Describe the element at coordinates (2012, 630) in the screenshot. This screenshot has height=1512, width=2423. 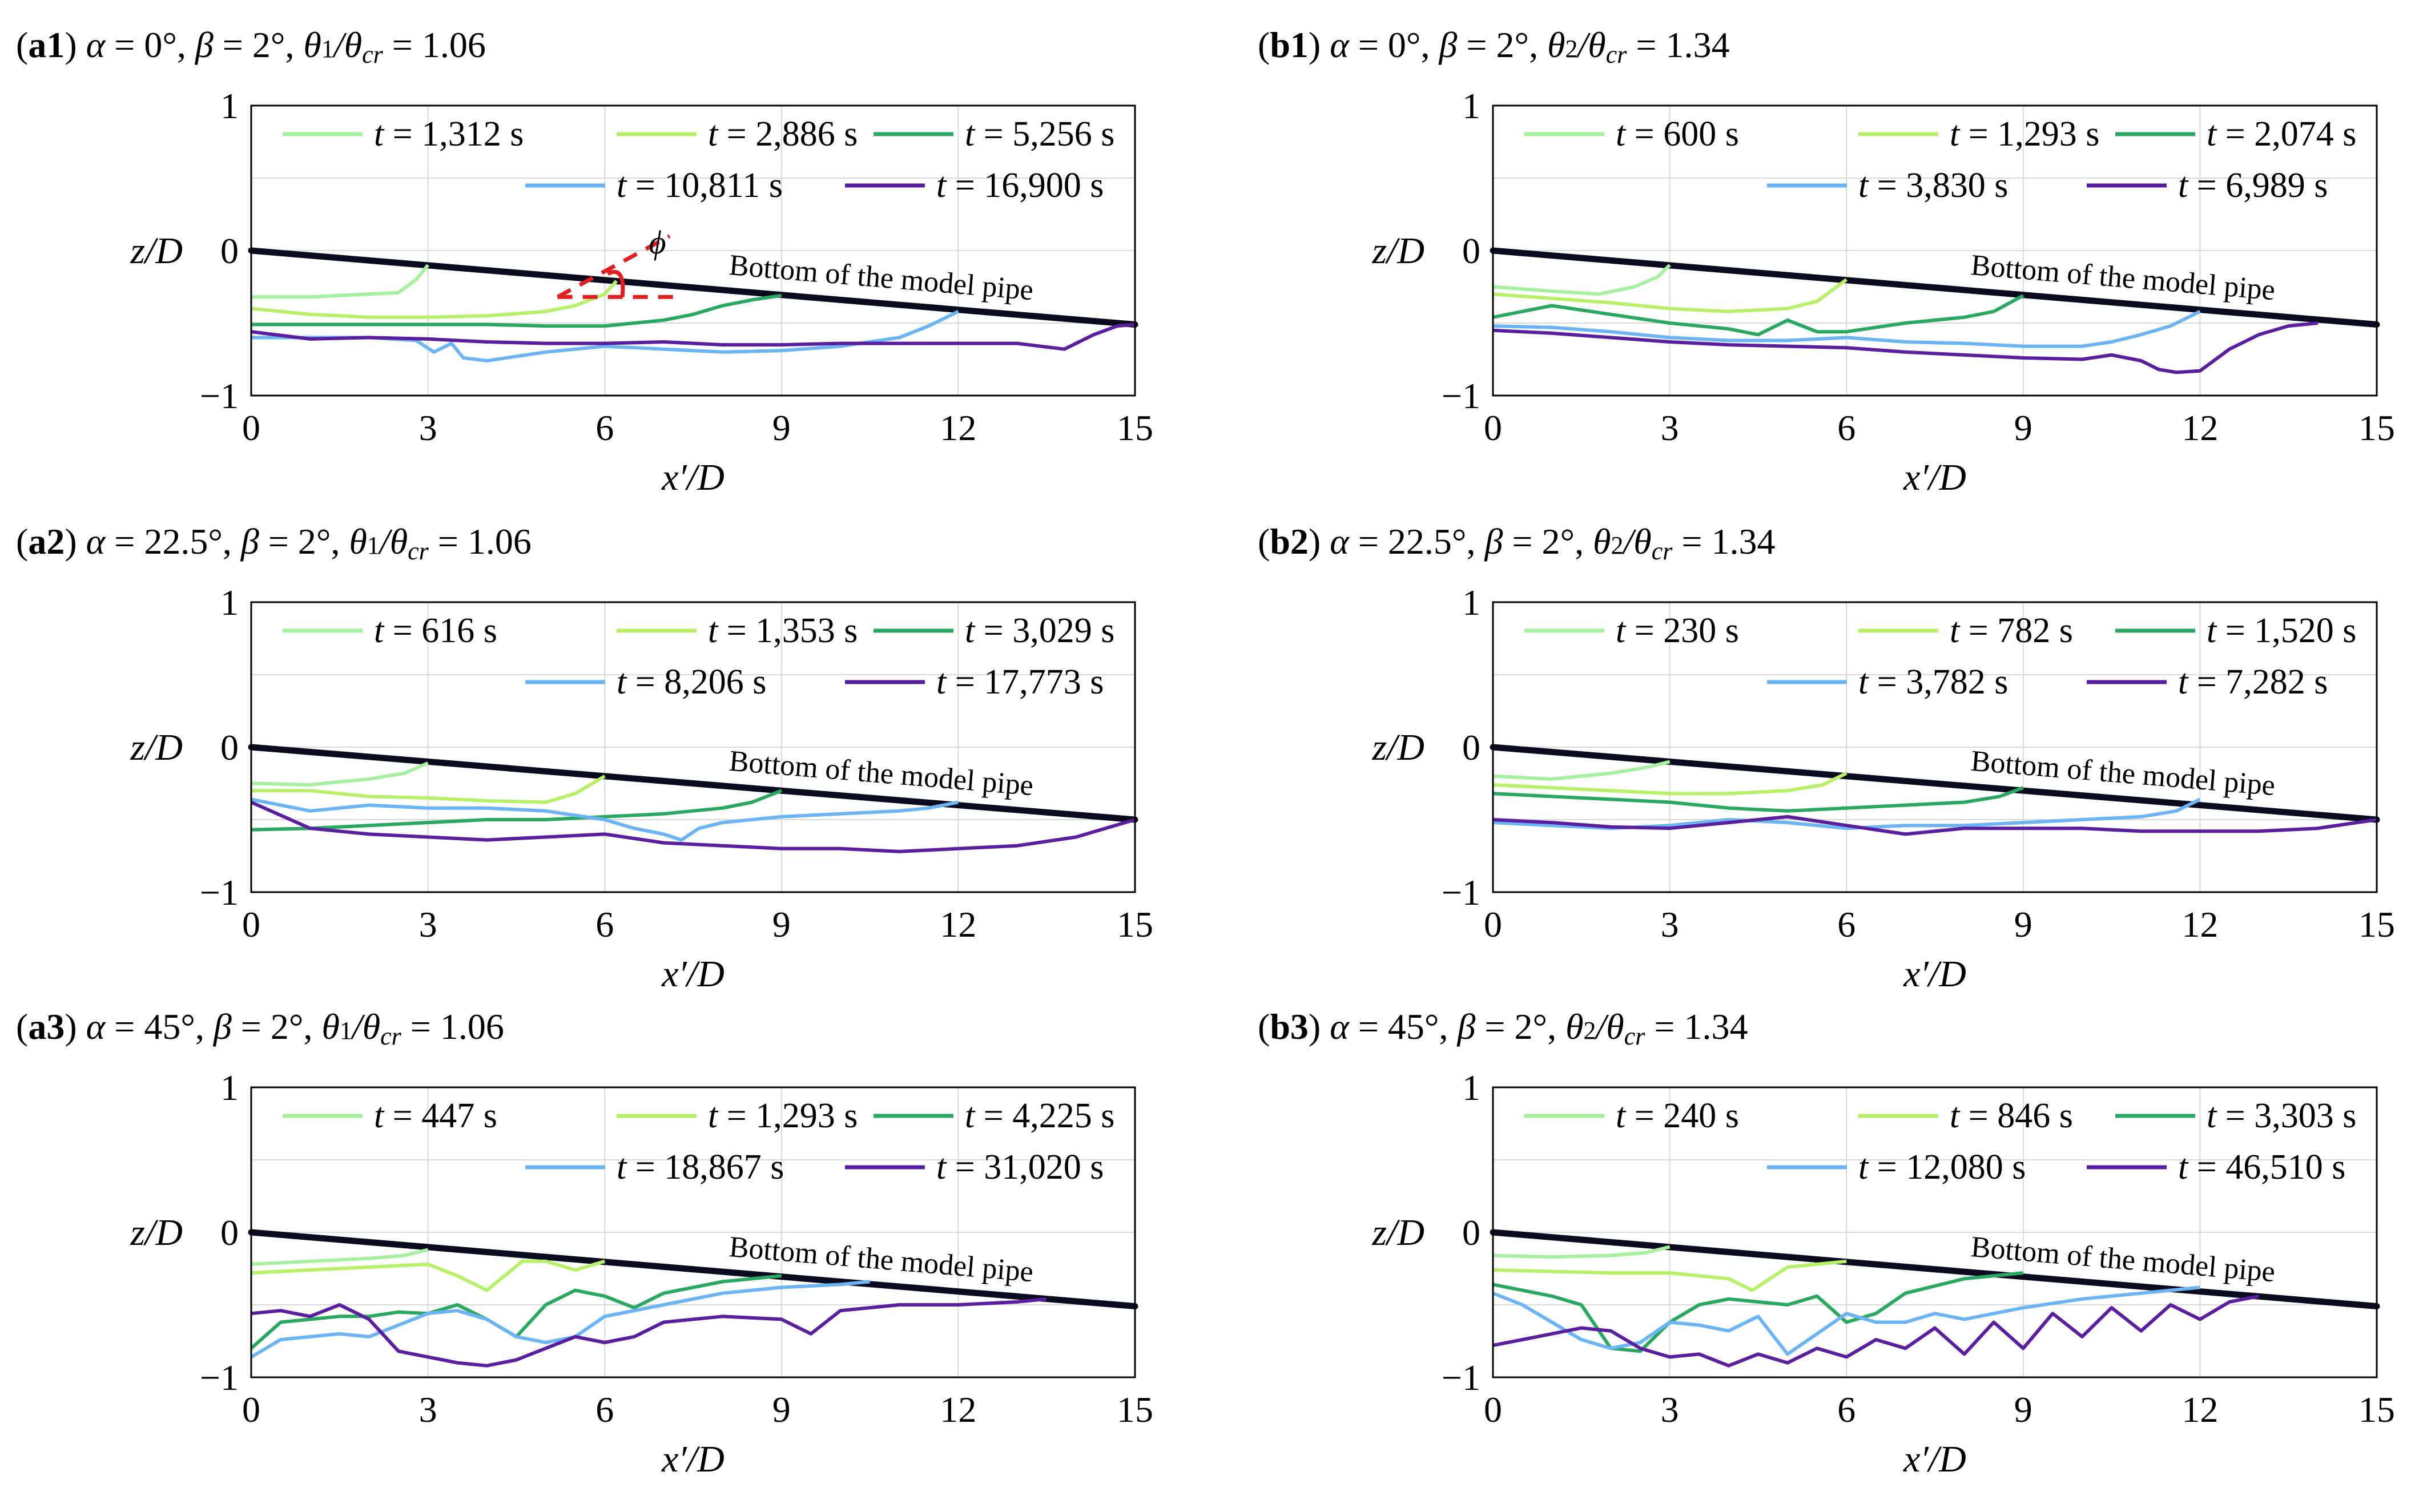
I see `legend-label: t = 782 s` at that location.